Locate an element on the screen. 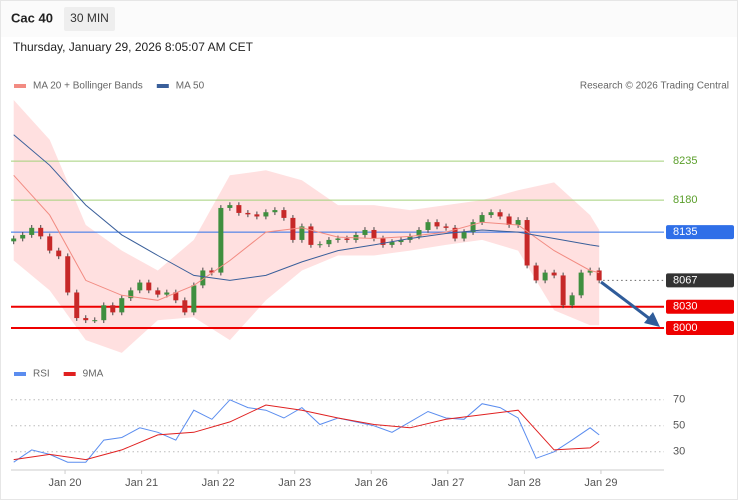  credit: Research © 2026 Trading Central is located at coordinates (654, 86).